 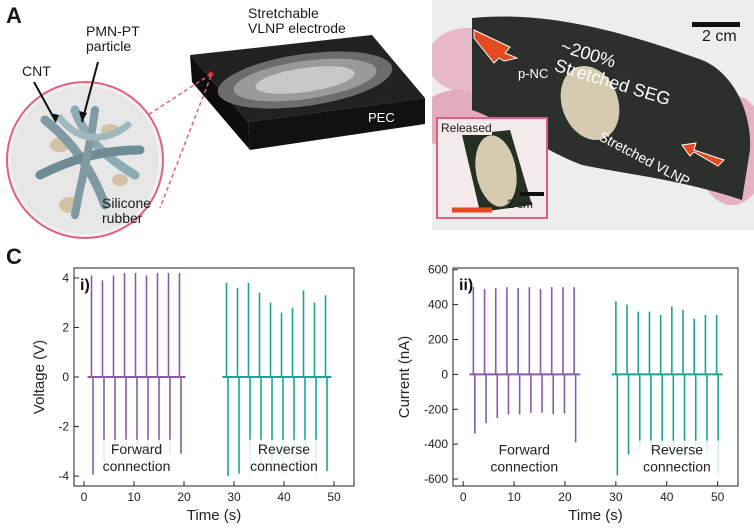 I want to click on pec-label: PEC, so click(x=381, y=117).